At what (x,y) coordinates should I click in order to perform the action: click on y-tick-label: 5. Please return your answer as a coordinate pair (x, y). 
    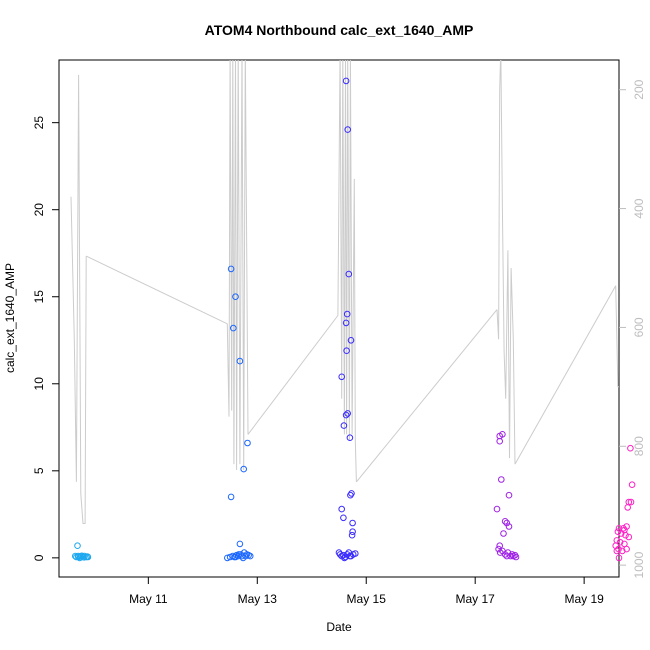
    Looking at the image, I should click on (39, 470).